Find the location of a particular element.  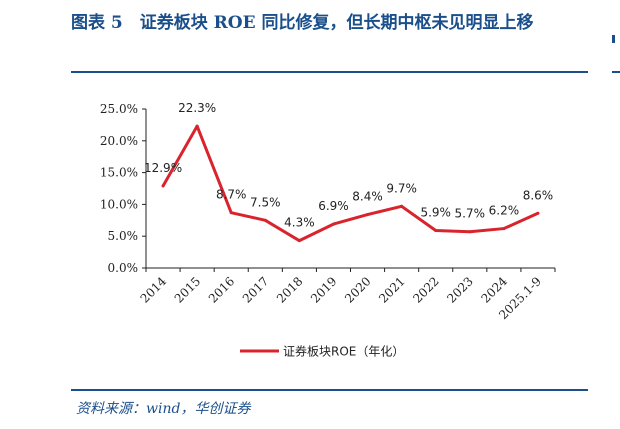

title-divider is located at coordinates (329, 72).